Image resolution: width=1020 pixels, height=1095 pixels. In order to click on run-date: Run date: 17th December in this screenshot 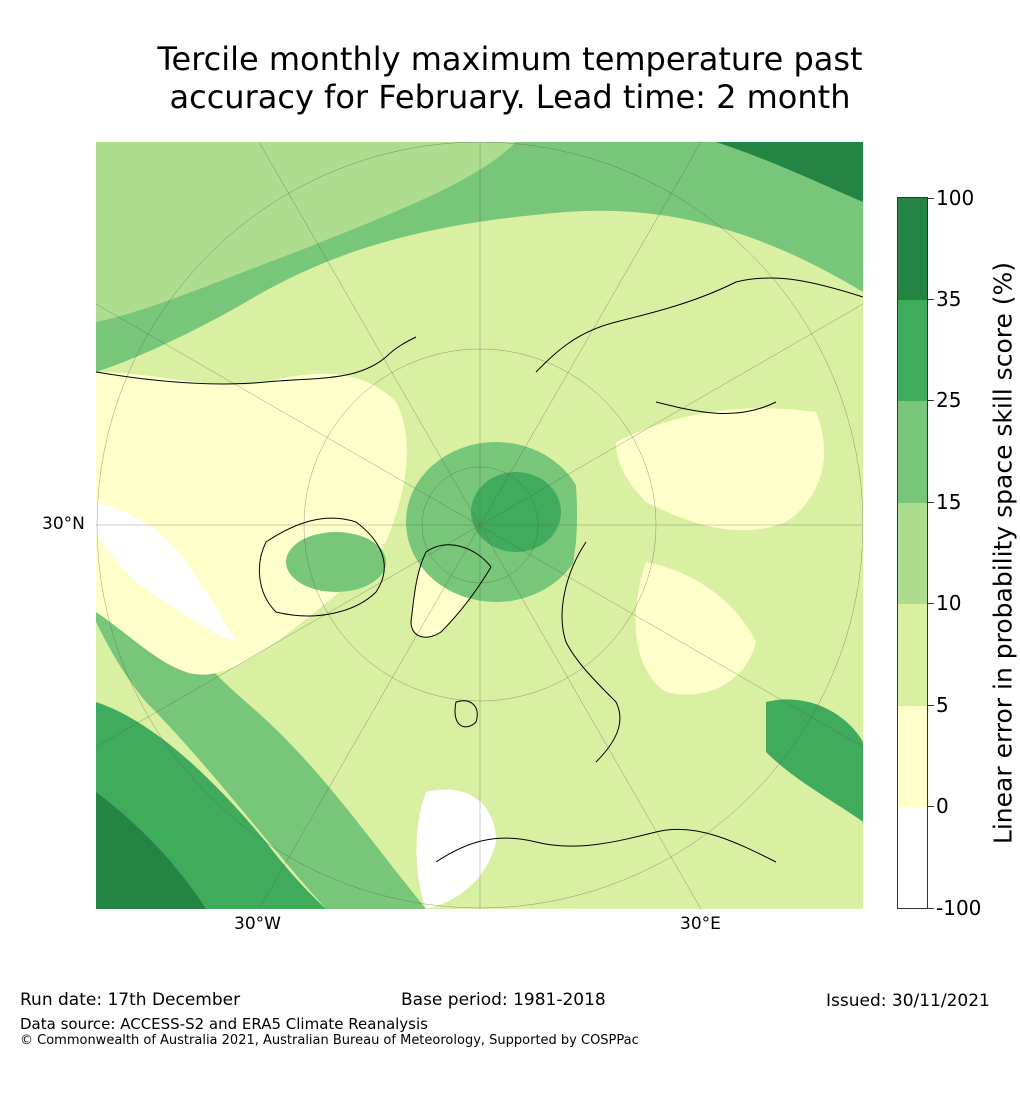, I will do `click(130, 1000)`.